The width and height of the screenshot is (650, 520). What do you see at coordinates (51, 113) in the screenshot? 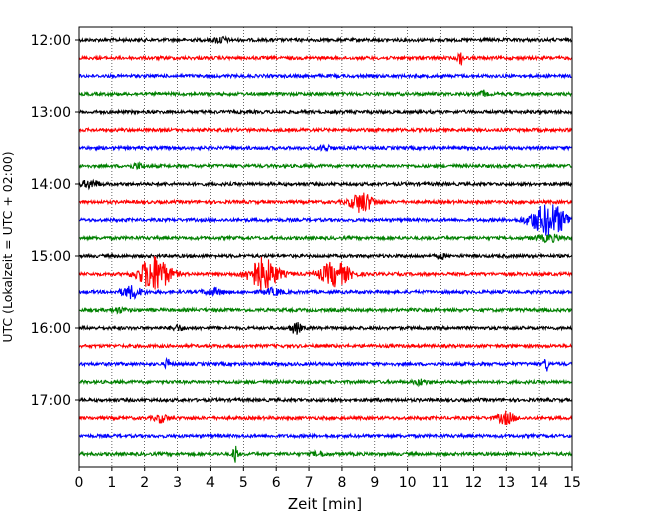
I see `y-tick-label: 13:00` at bounding box center [51, 113].